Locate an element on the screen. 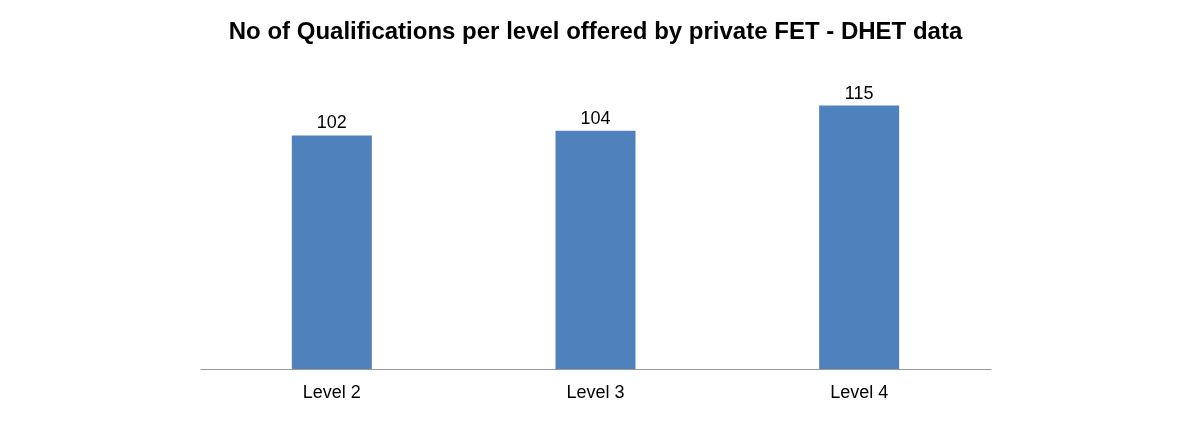 The width and height of the screenshot is (1191, 421). data-label: 115 is located at coordinates (859, 92).